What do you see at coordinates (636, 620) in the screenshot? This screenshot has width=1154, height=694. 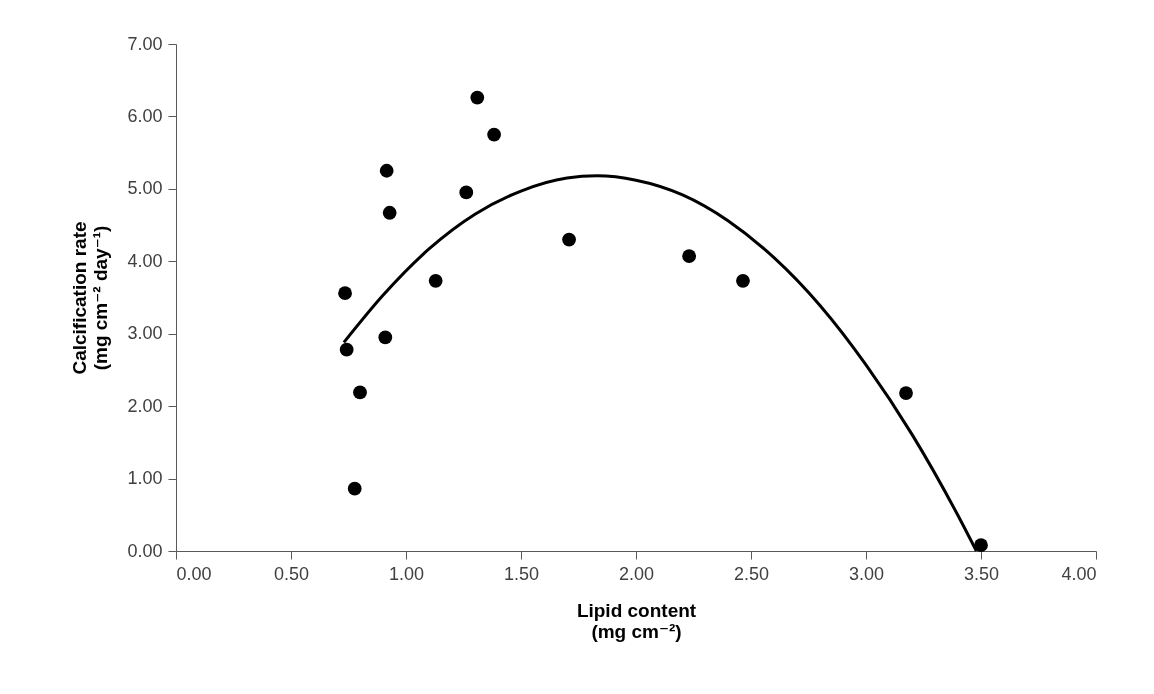 I see `x-axis-title: Lipid content (mg cm⁻²)` at bounding box center [636, 620].